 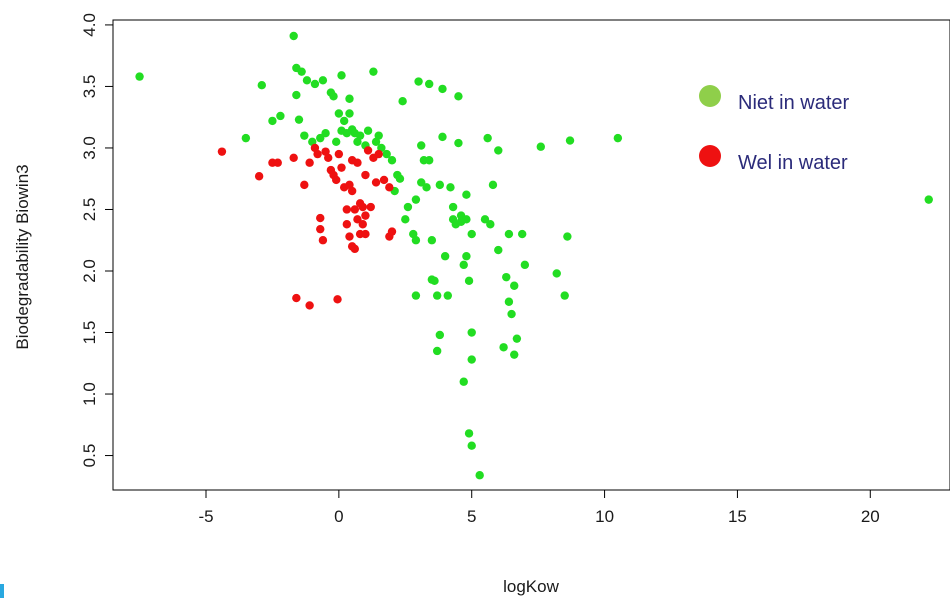 What do you see at coordinates (531, 586) in the screenshot?
I see `x-axis-title: logKow` at bounding box center [531, 586].